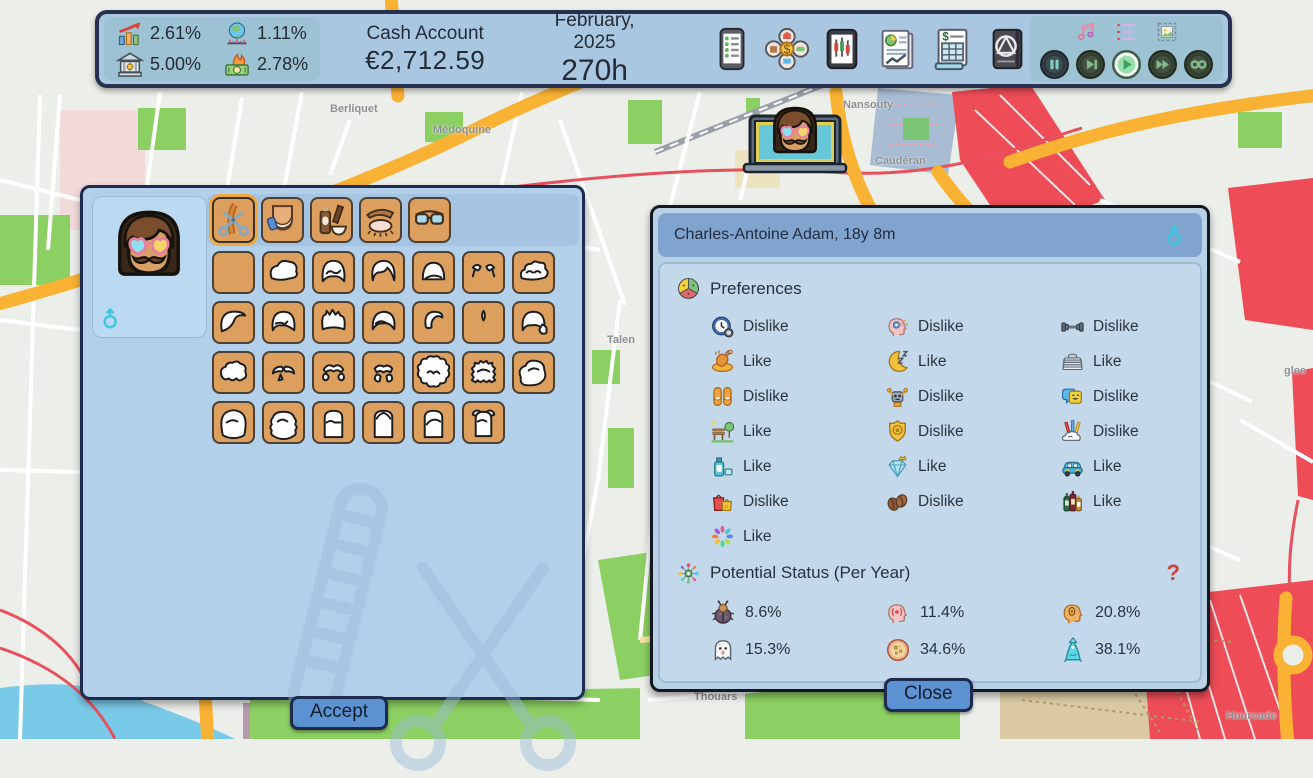 This screenshot has width=1313, height=778. What do you see at coordinates (282, 220) in the screenshot?
I see `tab-beard` at bounding box center [282, 220].